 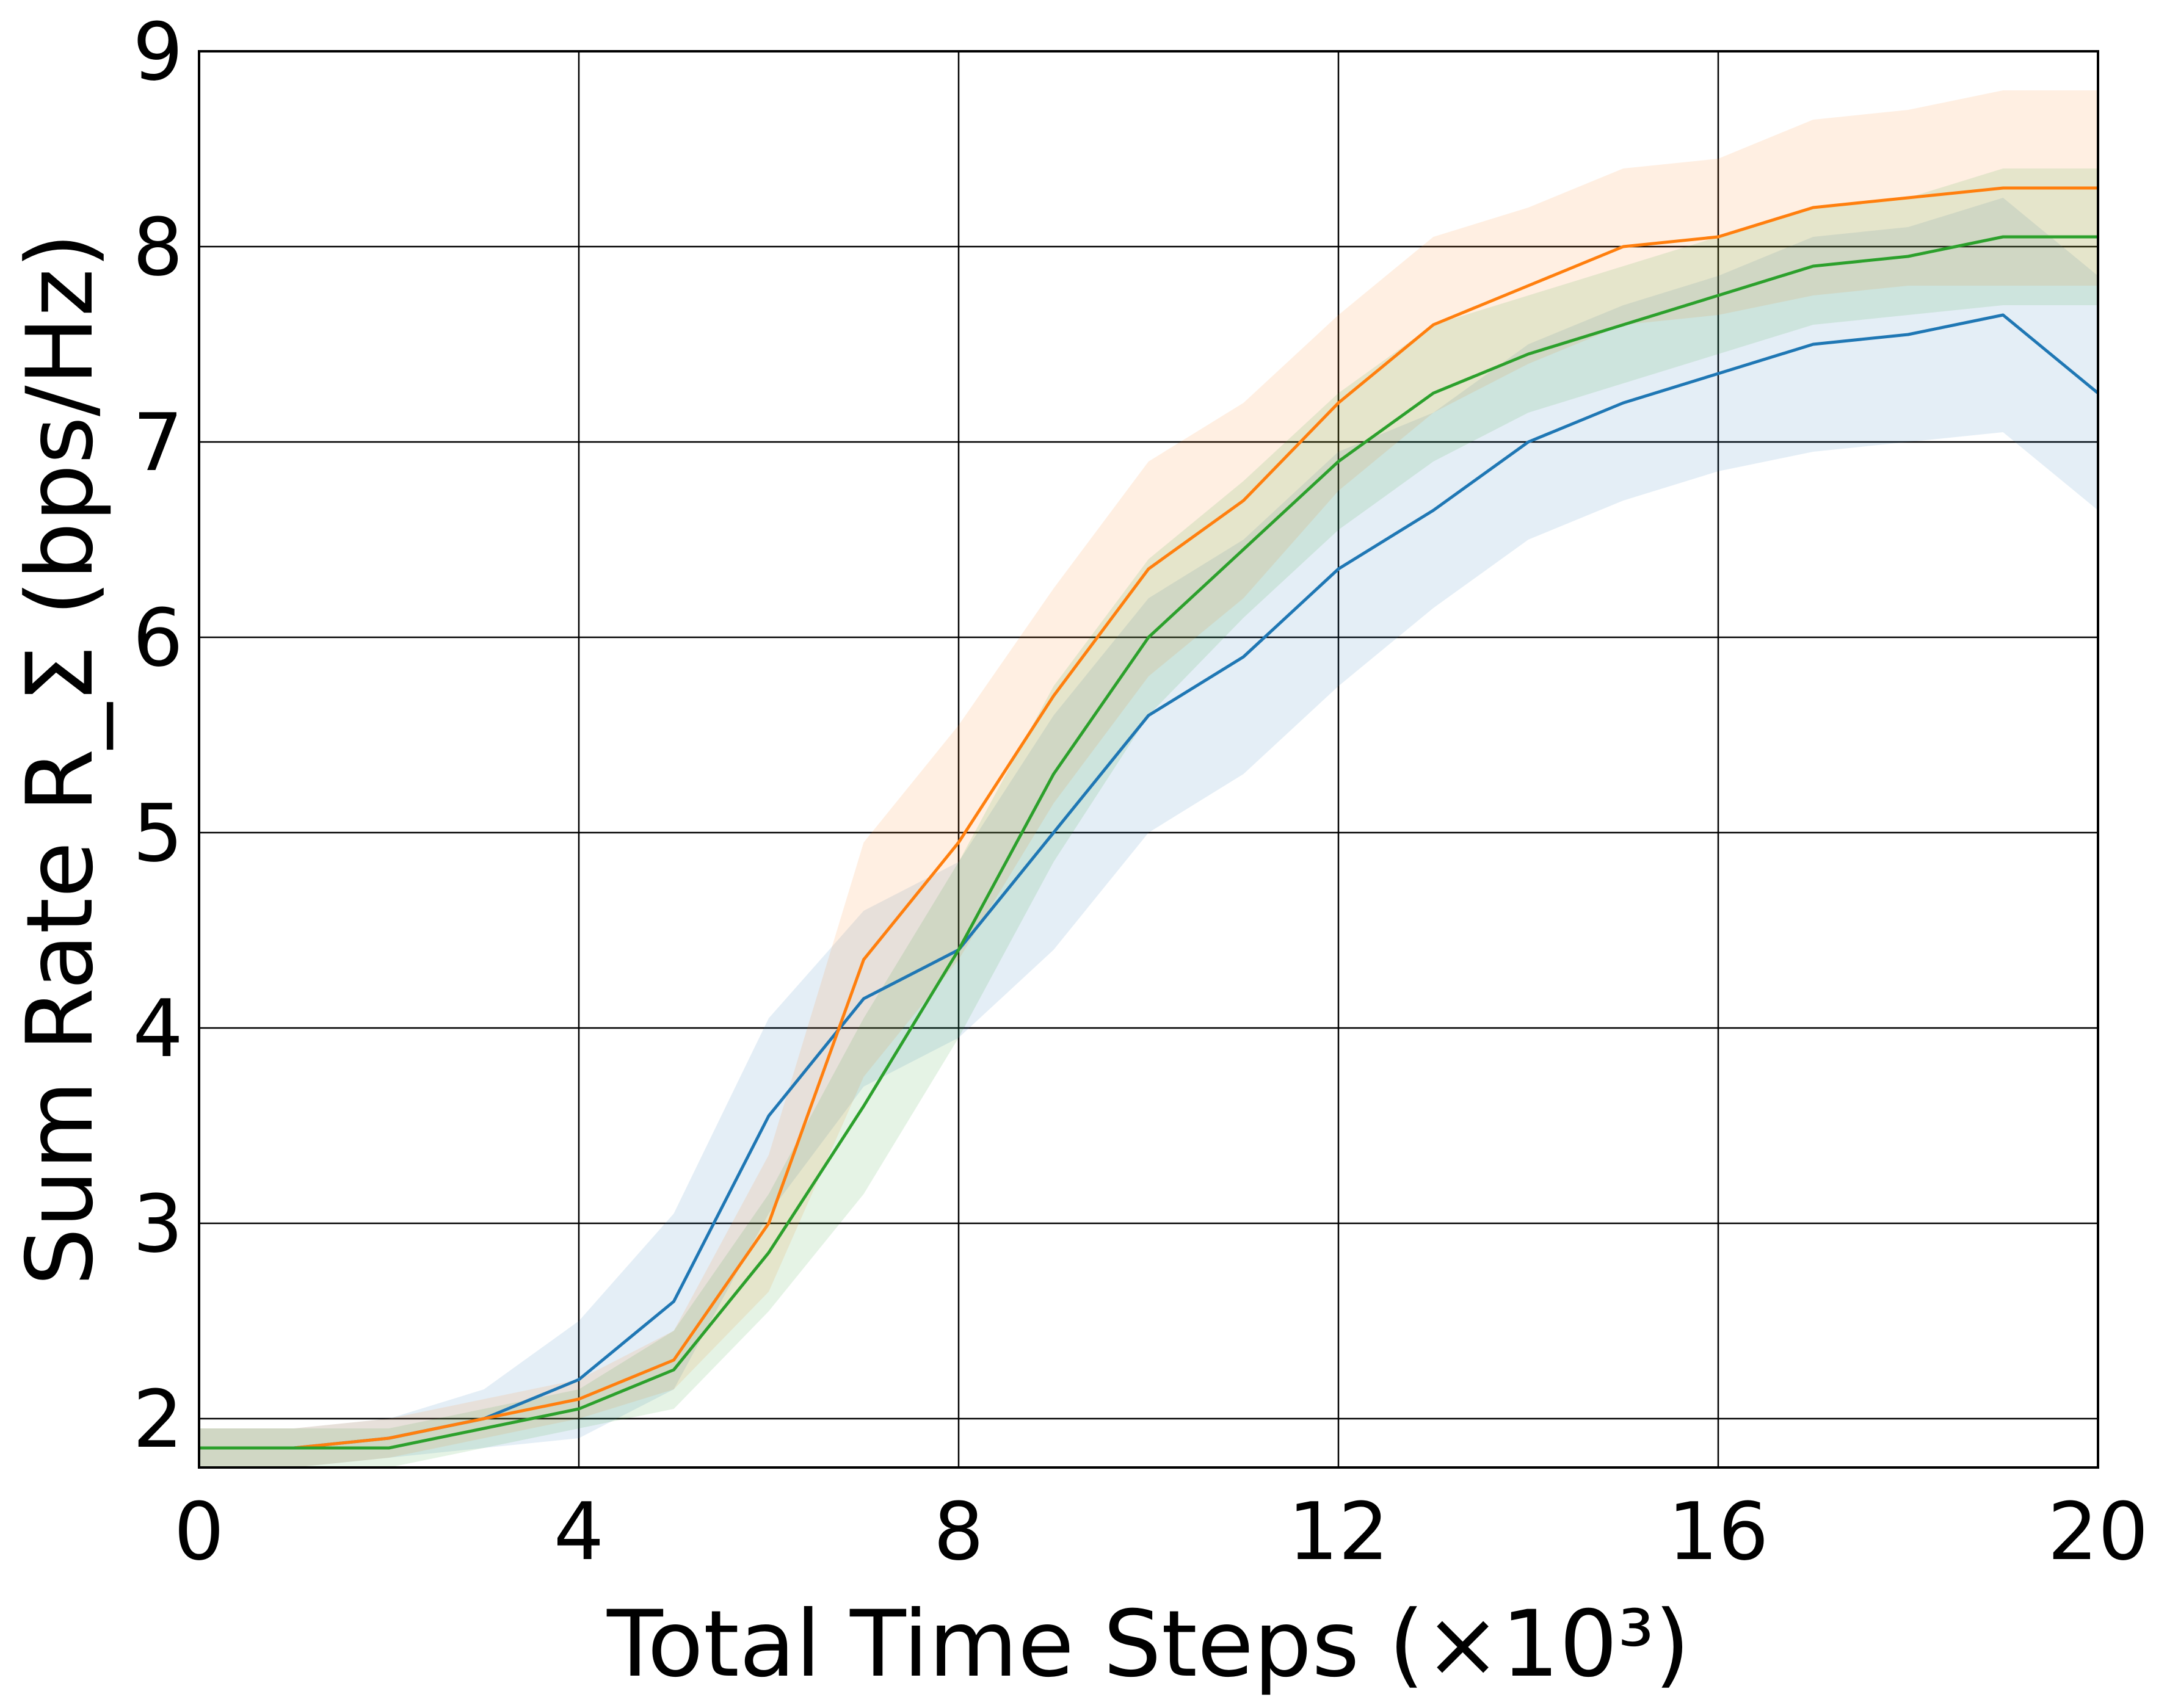 What do you see at coordinates (158, 735) in the screenshot?
I see `y-tick-labels: 2 3 4 5 6 7 8 9` at bounding box center [158, 735].